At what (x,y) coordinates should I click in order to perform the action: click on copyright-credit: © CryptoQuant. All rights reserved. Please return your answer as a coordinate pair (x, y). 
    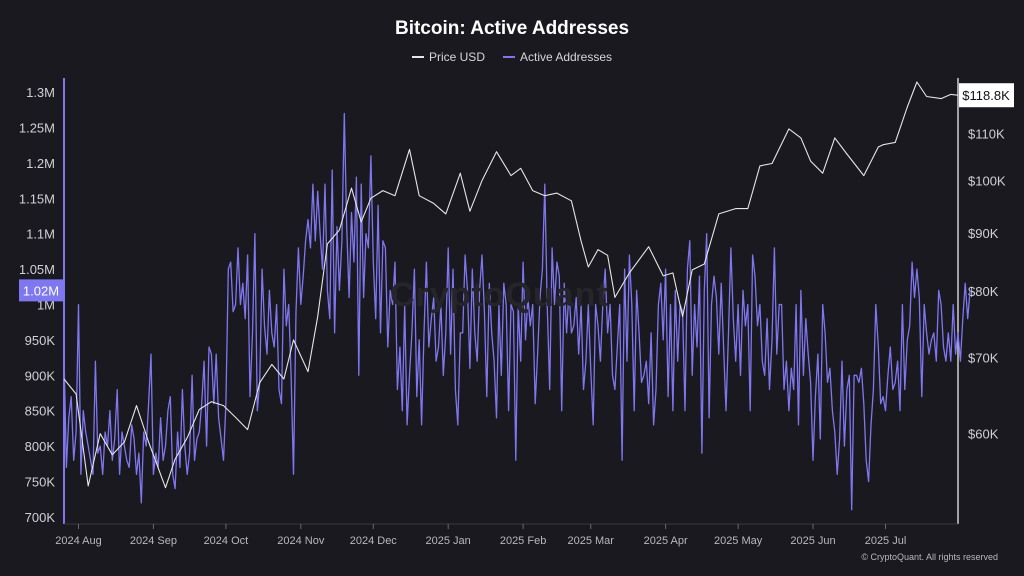
    Looking at the image, I should click on (929, 557).